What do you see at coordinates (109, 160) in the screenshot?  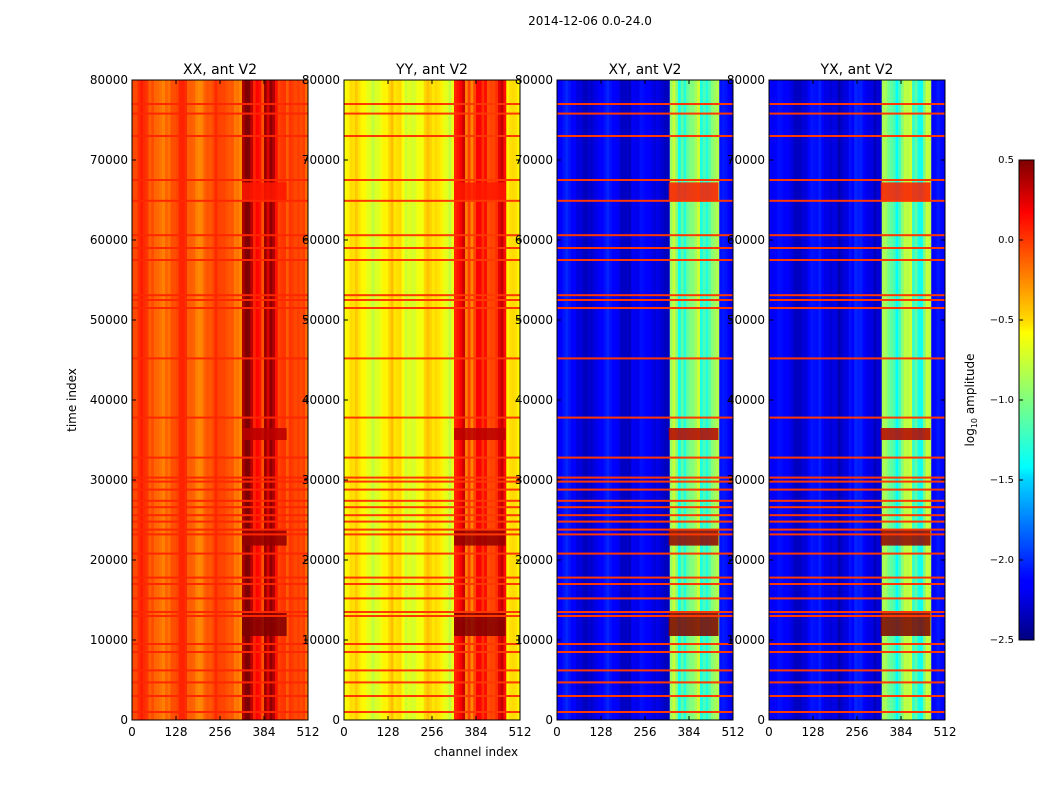 I see `y-tick-label: 70000` at bounding box center [109, 160].